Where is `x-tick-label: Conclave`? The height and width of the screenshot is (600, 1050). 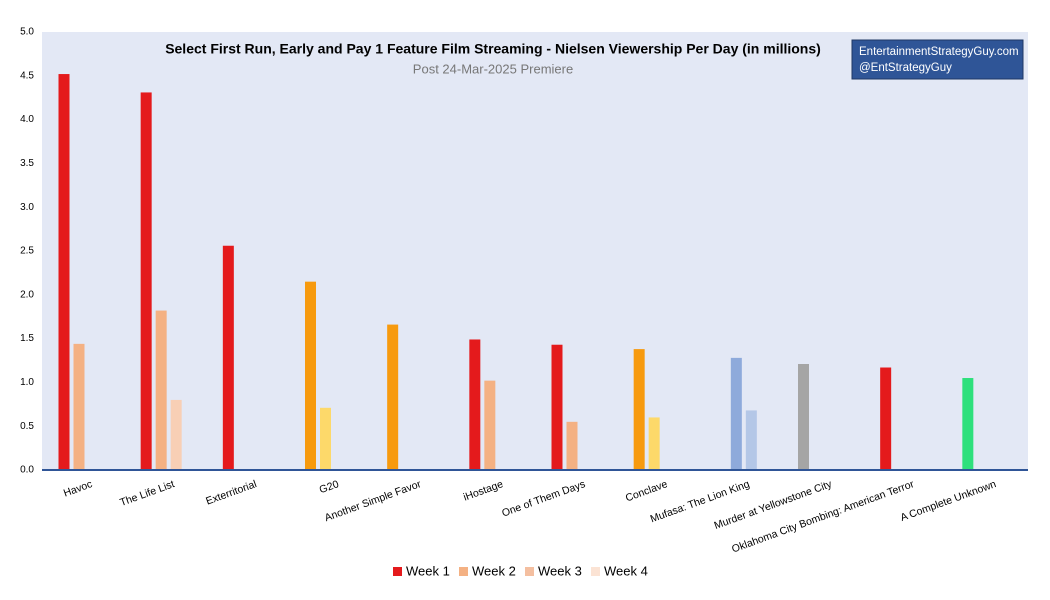 x-tick-label: Conclave is located at coordinates (646, 491).